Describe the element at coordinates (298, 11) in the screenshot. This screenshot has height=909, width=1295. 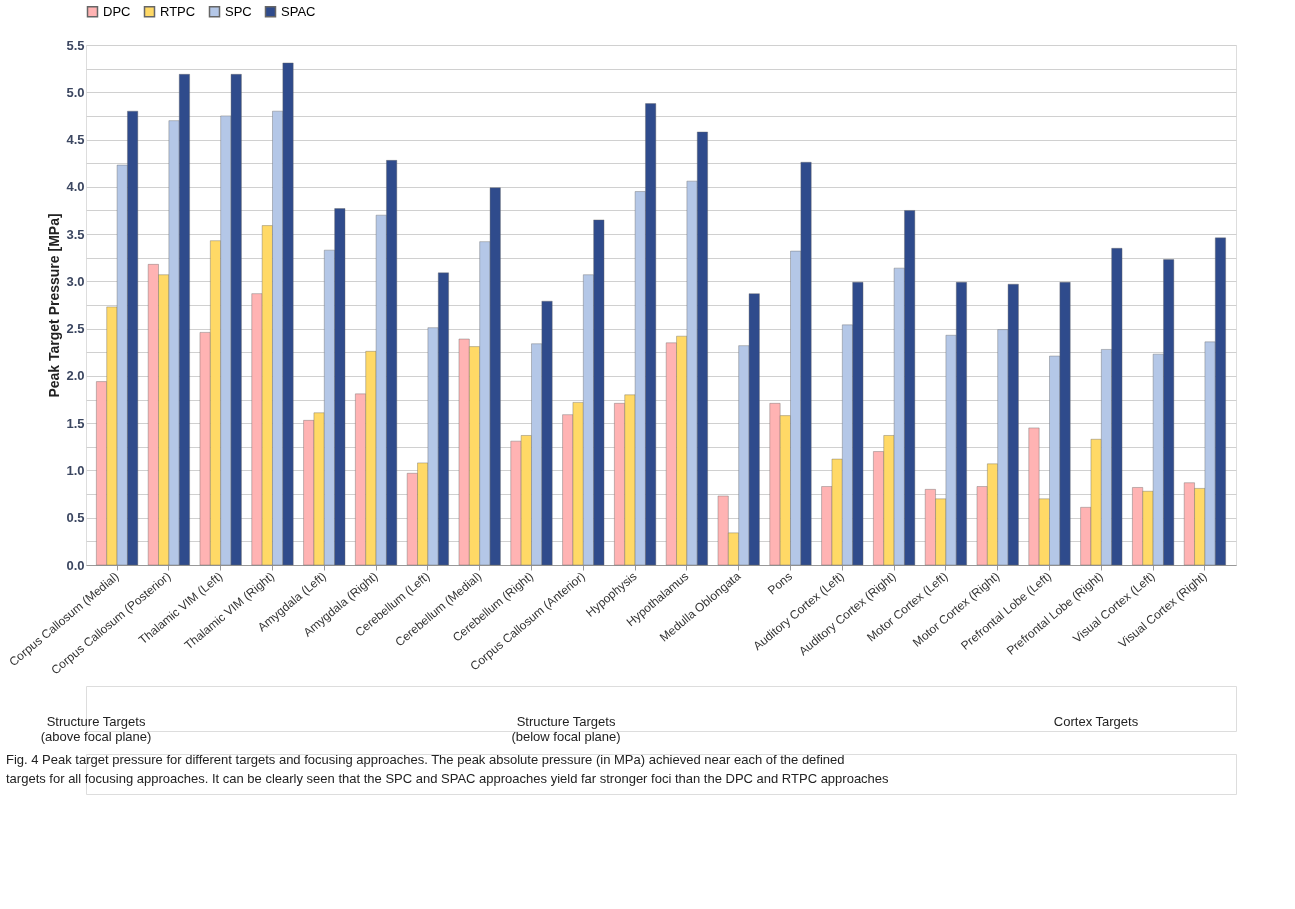
I see `legend-label: SPAC` at that location.